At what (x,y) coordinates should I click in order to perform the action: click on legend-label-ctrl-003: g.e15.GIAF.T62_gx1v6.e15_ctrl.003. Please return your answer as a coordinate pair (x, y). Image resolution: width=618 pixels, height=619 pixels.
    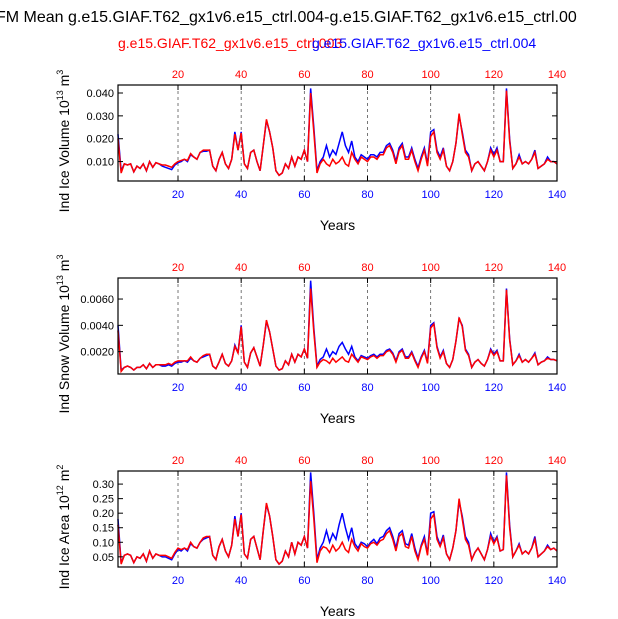
    Looking at the image, I should click on (230, 43).